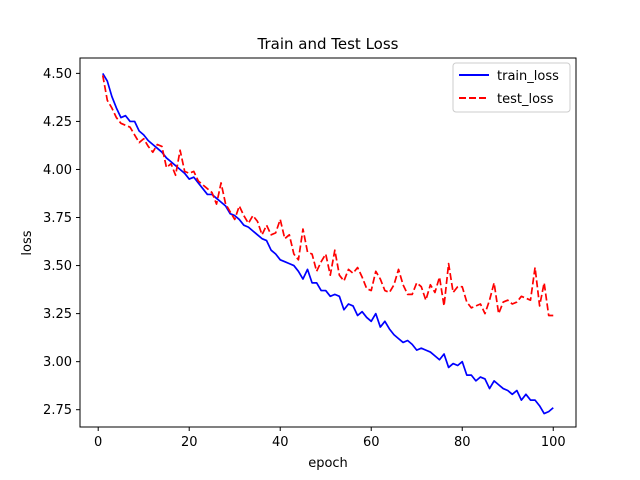 Image resolution: width=640 pixels, height=480 pixels. I want to click on y-tick-label: 4.25, so click(57, 122).